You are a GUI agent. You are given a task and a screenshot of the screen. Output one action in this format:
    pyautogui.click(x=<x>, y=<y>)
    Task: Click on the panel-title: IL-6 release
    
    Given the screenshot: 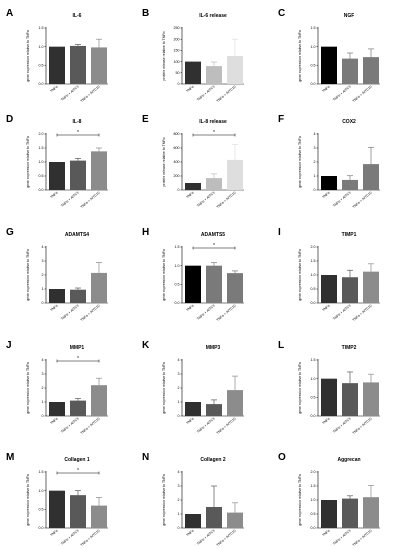 What is the action you would take?
    pyautogui.click(x=213, y=16)
    